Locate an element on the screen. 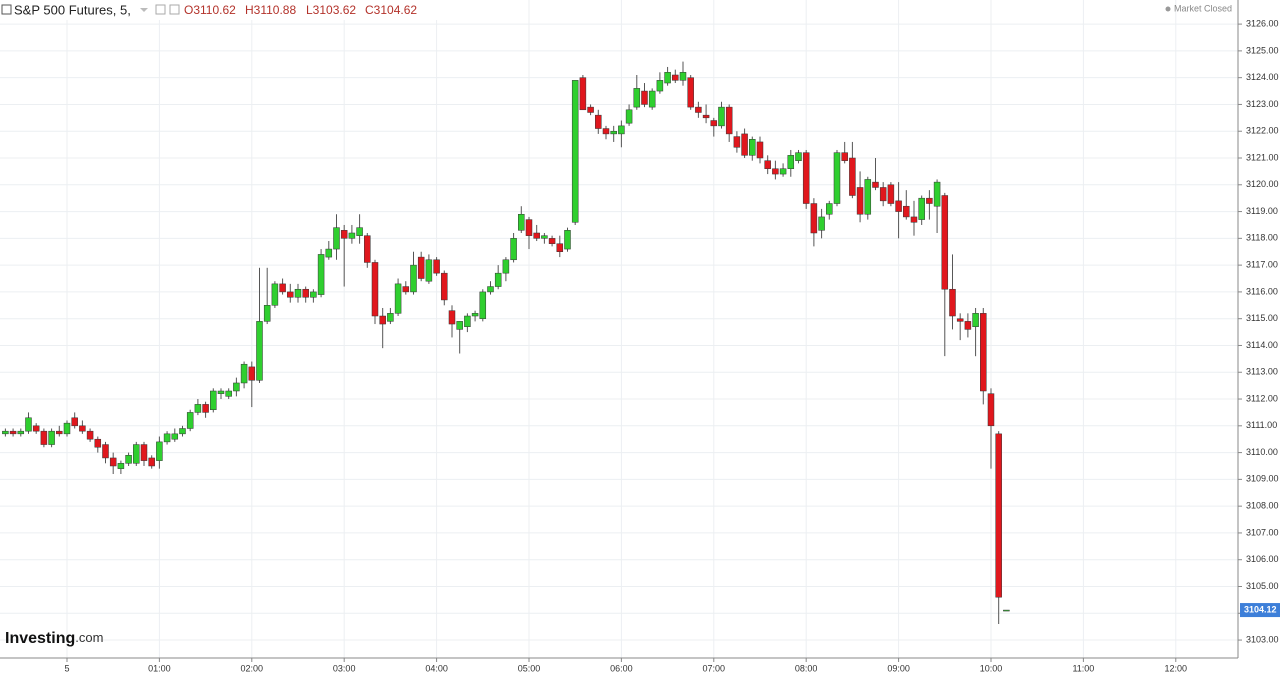  x-tick-label: 05:00 is located at coordinates (529, 668).